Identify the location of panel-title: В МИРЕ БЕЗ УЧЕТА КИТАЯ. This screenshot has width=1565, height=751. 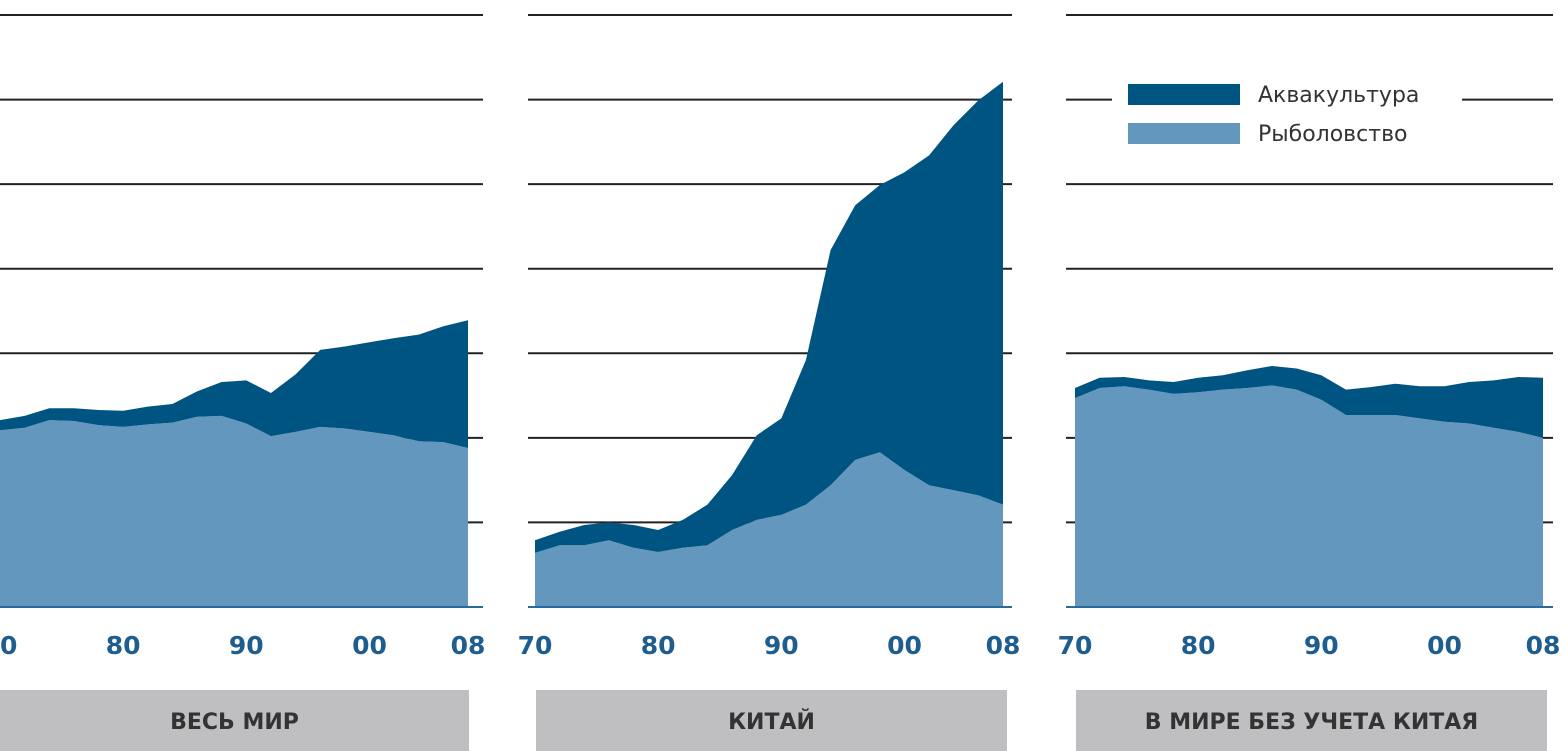
(1311, 722).